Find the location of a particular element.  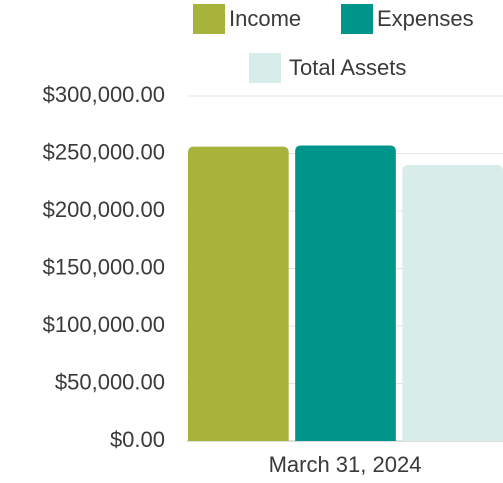

y-tick-label: $200,000.00 is located at coordinates (104, 209).